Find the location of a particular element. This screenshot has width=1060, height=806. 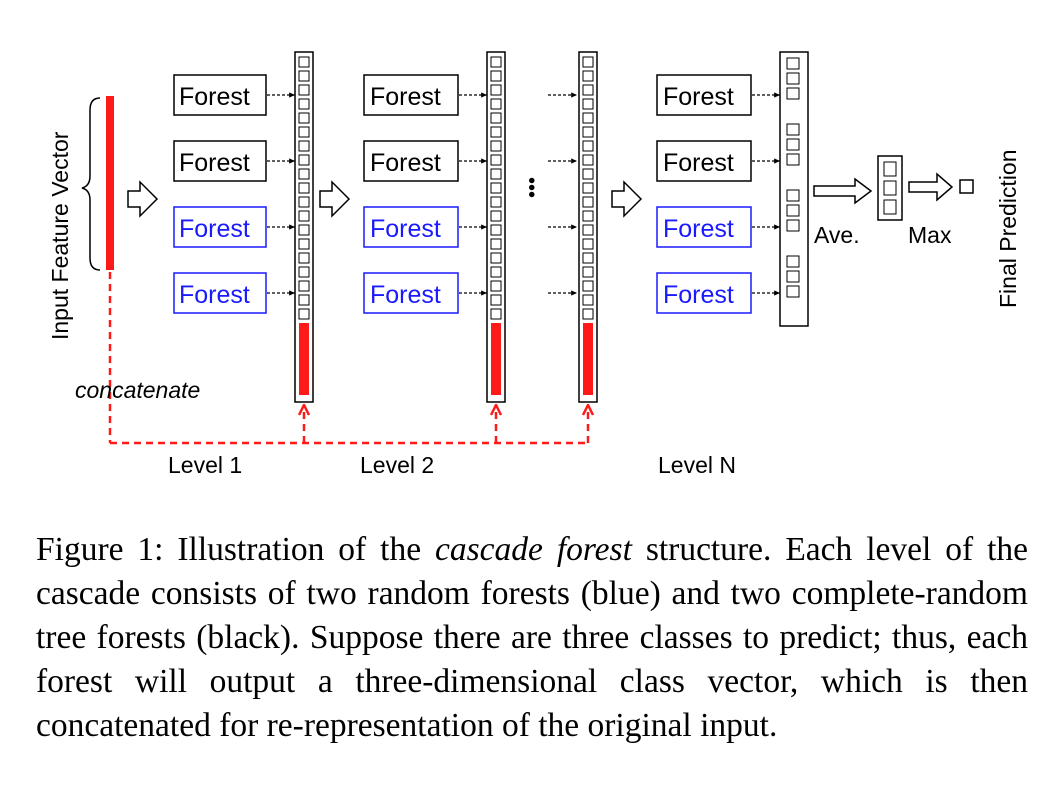

final-prediction-box is located at coordinates (966, 186).